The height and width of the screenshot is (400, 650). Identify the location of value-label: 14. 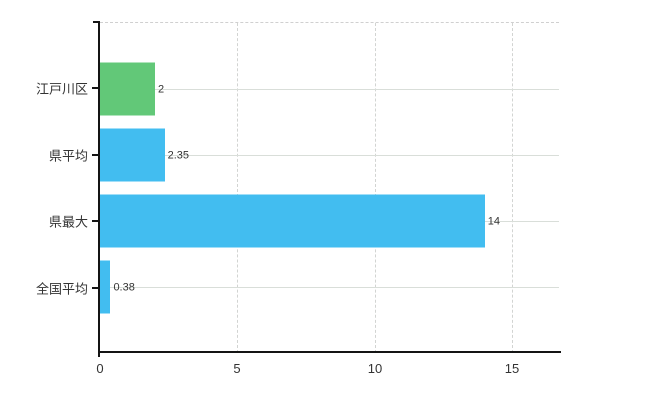
(494, 221).